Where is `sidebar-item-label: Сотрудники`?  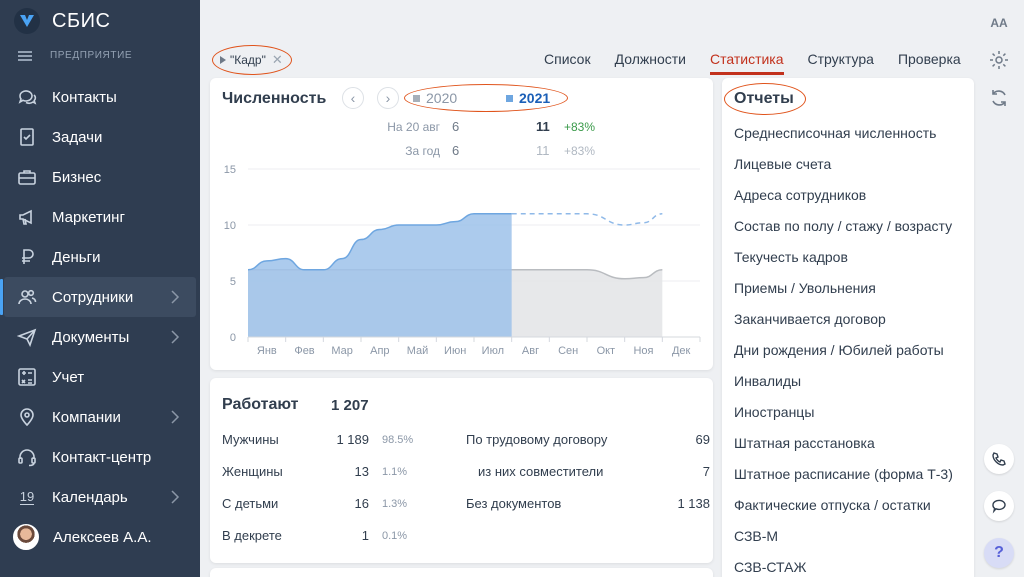
sidebar-item-label: Сотрудники is located at coordinates (93, 297).